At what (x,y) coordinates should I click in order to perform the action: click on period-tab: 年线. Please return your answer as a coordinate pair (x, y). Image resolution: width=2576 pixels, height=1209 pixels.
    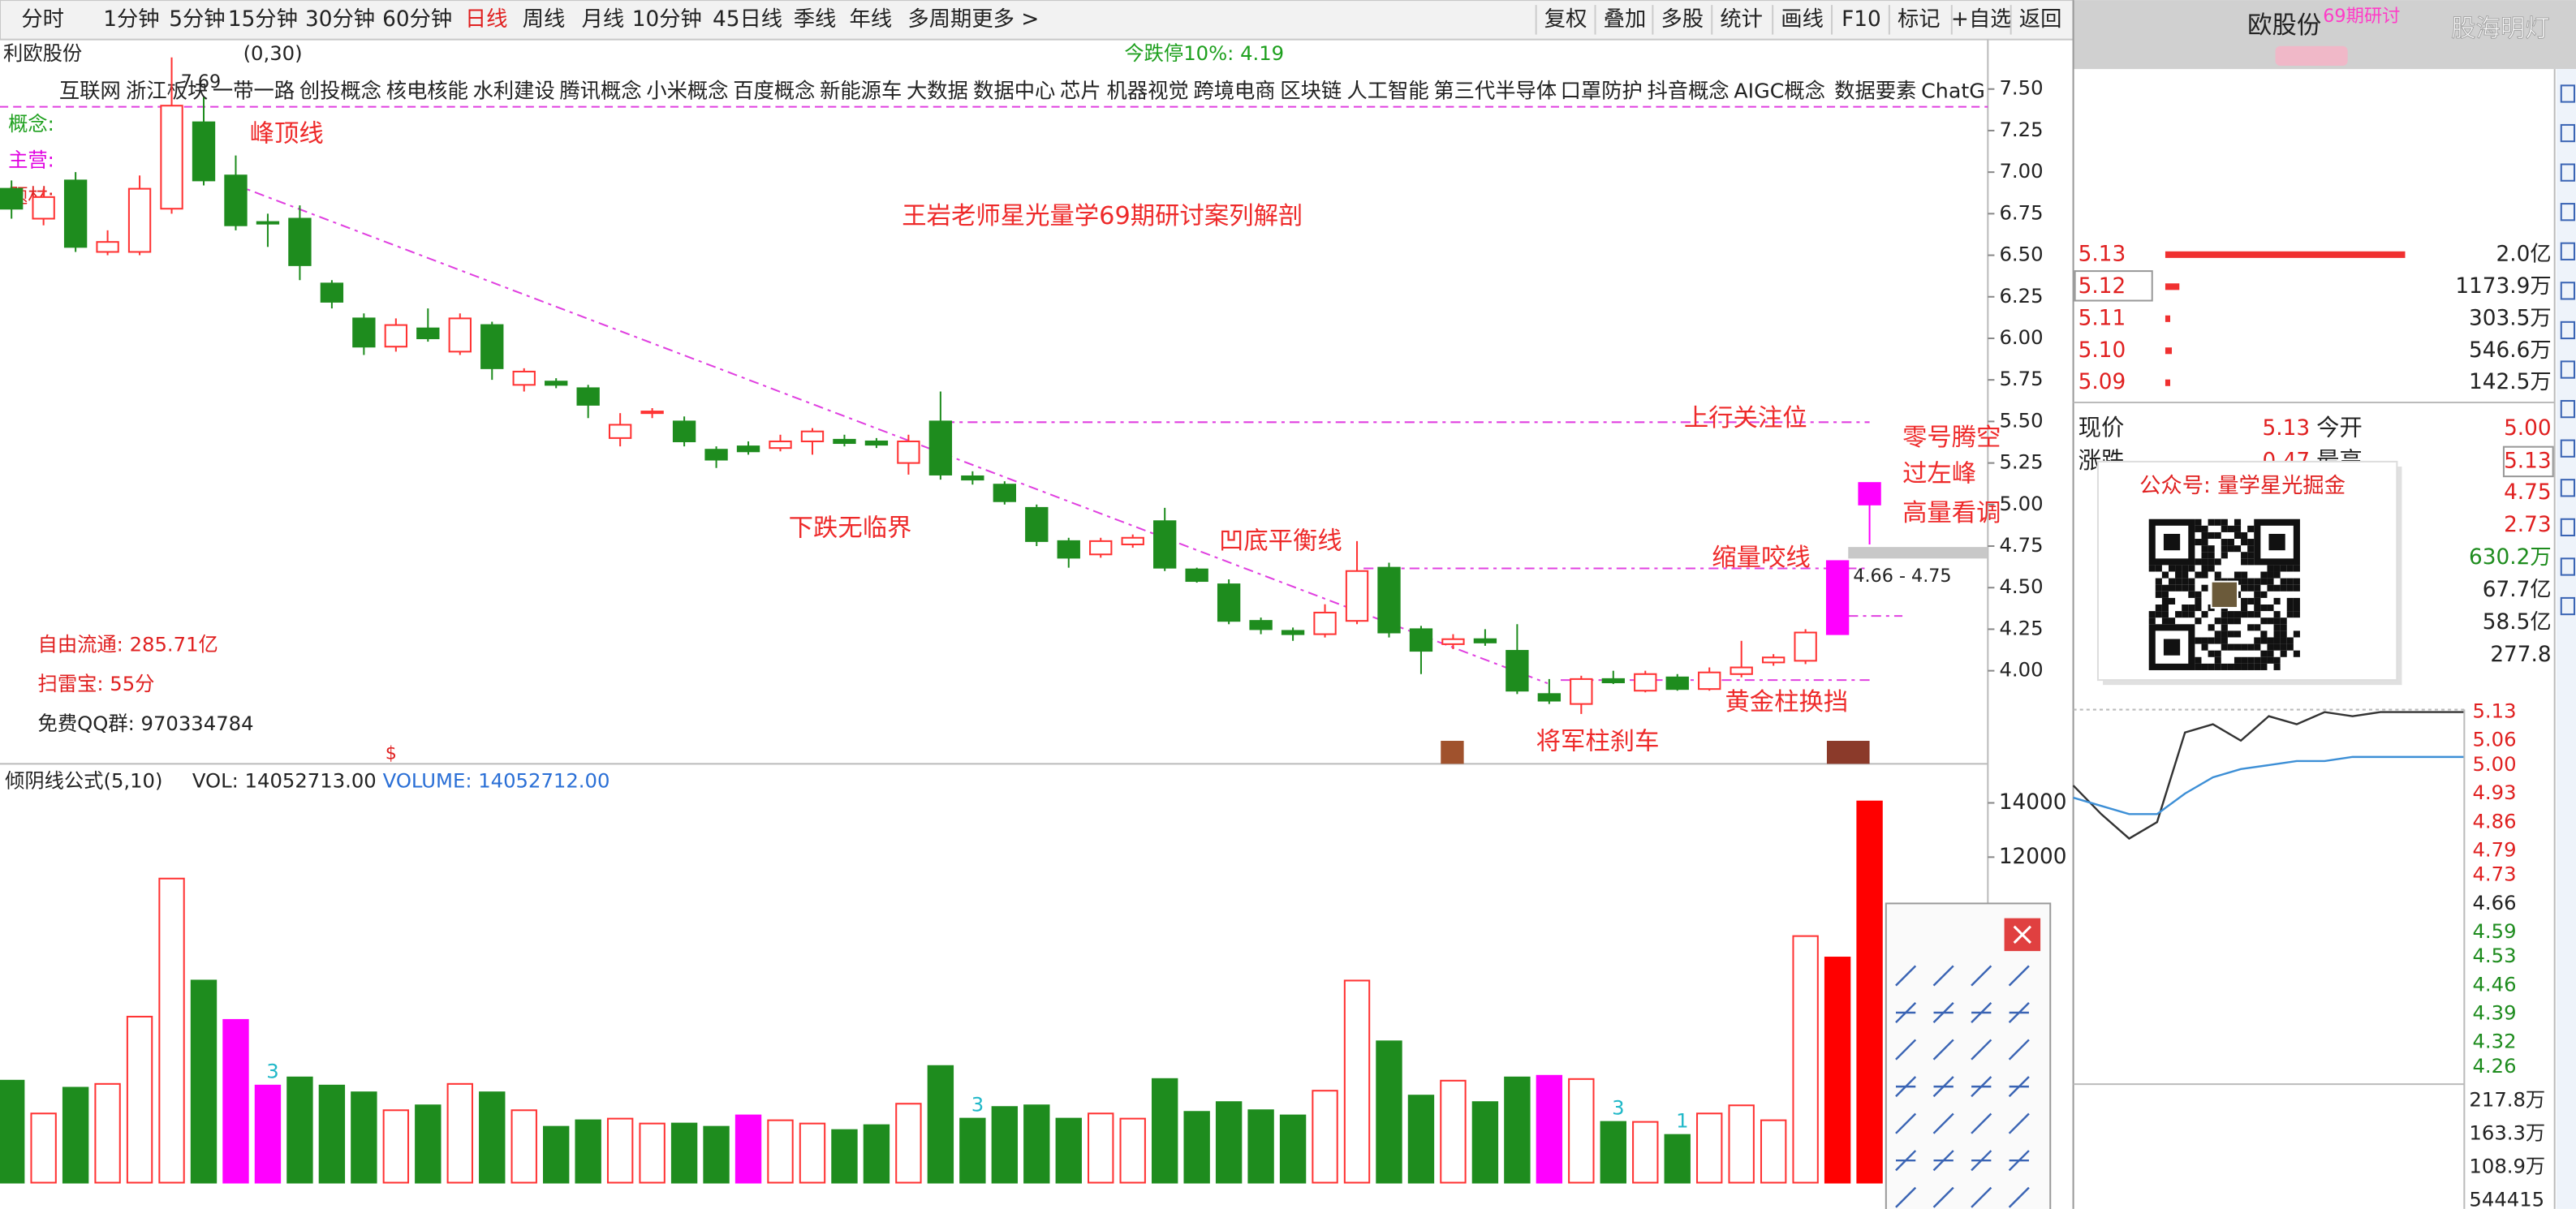
    Looking at the image, I should click on (871, 19).